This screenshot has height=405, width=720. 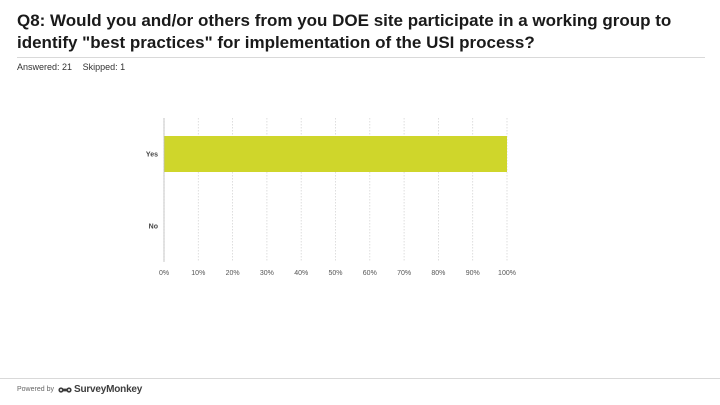 What do you see at coordinates (198, 273) in the screenshot?
I see `x-tick-label: 10%` at bounding box center [198, 273].